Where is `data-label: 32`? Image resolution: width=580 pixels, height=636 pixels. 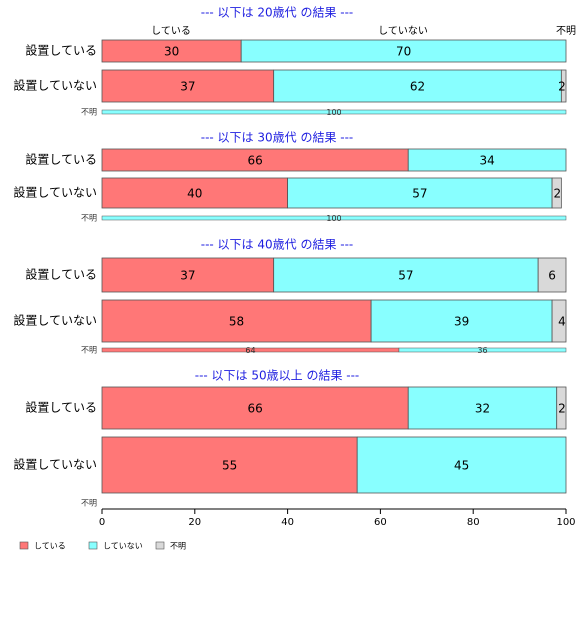
data-label: 32 is located at coordinates (482, 409).